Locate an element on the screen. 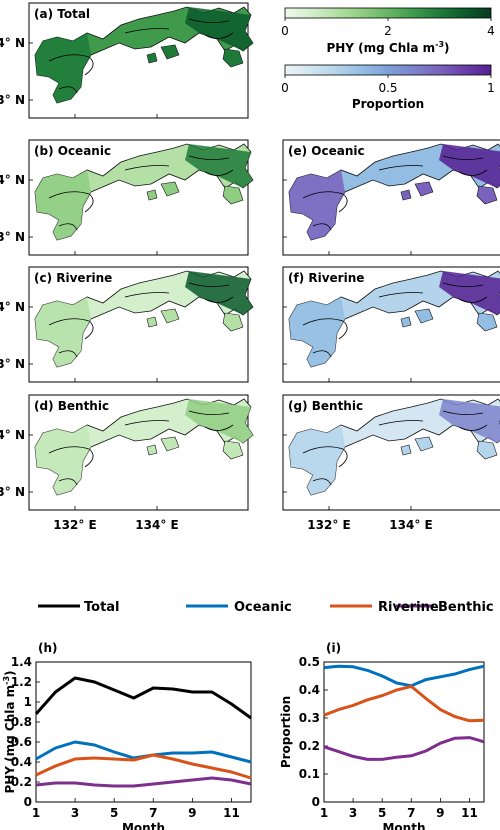 This screenshot has width=500, height=830. x-axis-label: Month is located at coordinates (143, 825).